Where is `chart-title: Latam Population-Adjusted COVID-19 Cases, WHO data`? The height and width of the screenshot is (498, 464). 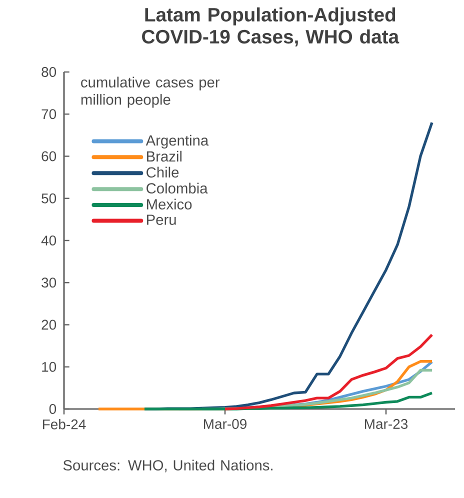
chart-title: Latam Population-Adjusted COVID-19 Cases, WHO data is located at coordinates (271, 26).